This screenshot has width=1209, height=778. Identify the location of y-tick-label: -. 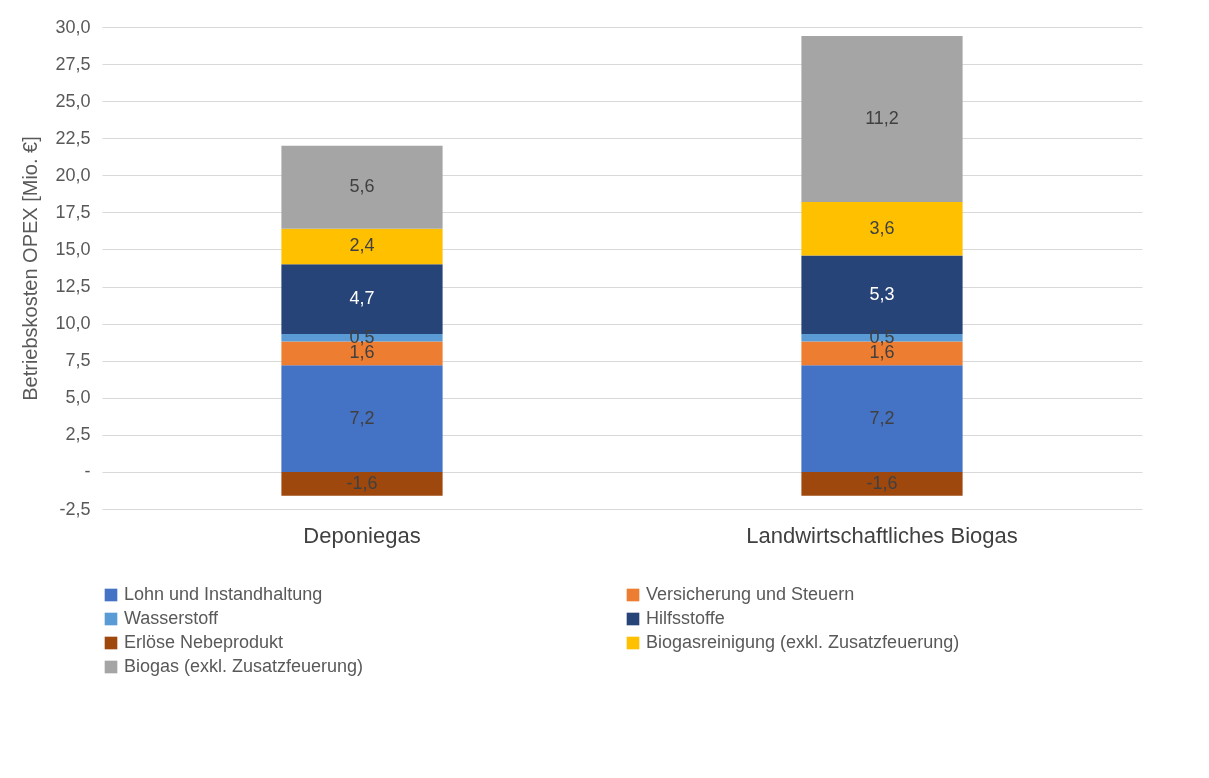
(87, 471).